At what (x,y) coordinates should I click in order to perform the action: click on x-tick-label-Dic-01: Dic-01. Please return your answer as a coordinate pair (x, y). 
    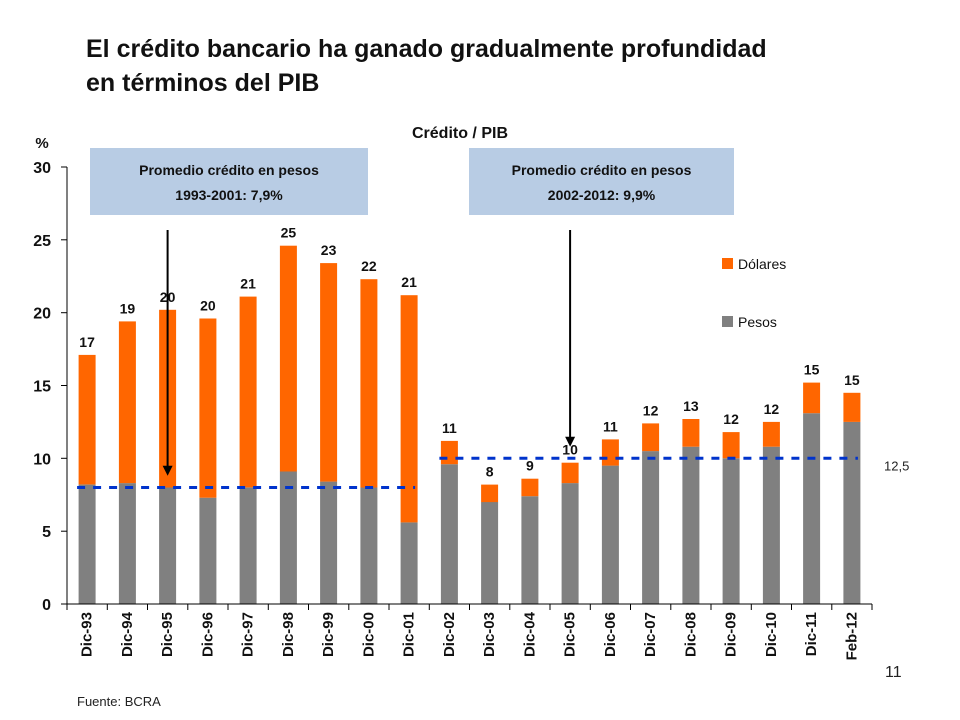
    Looking at the image, I should click on (409, 634).